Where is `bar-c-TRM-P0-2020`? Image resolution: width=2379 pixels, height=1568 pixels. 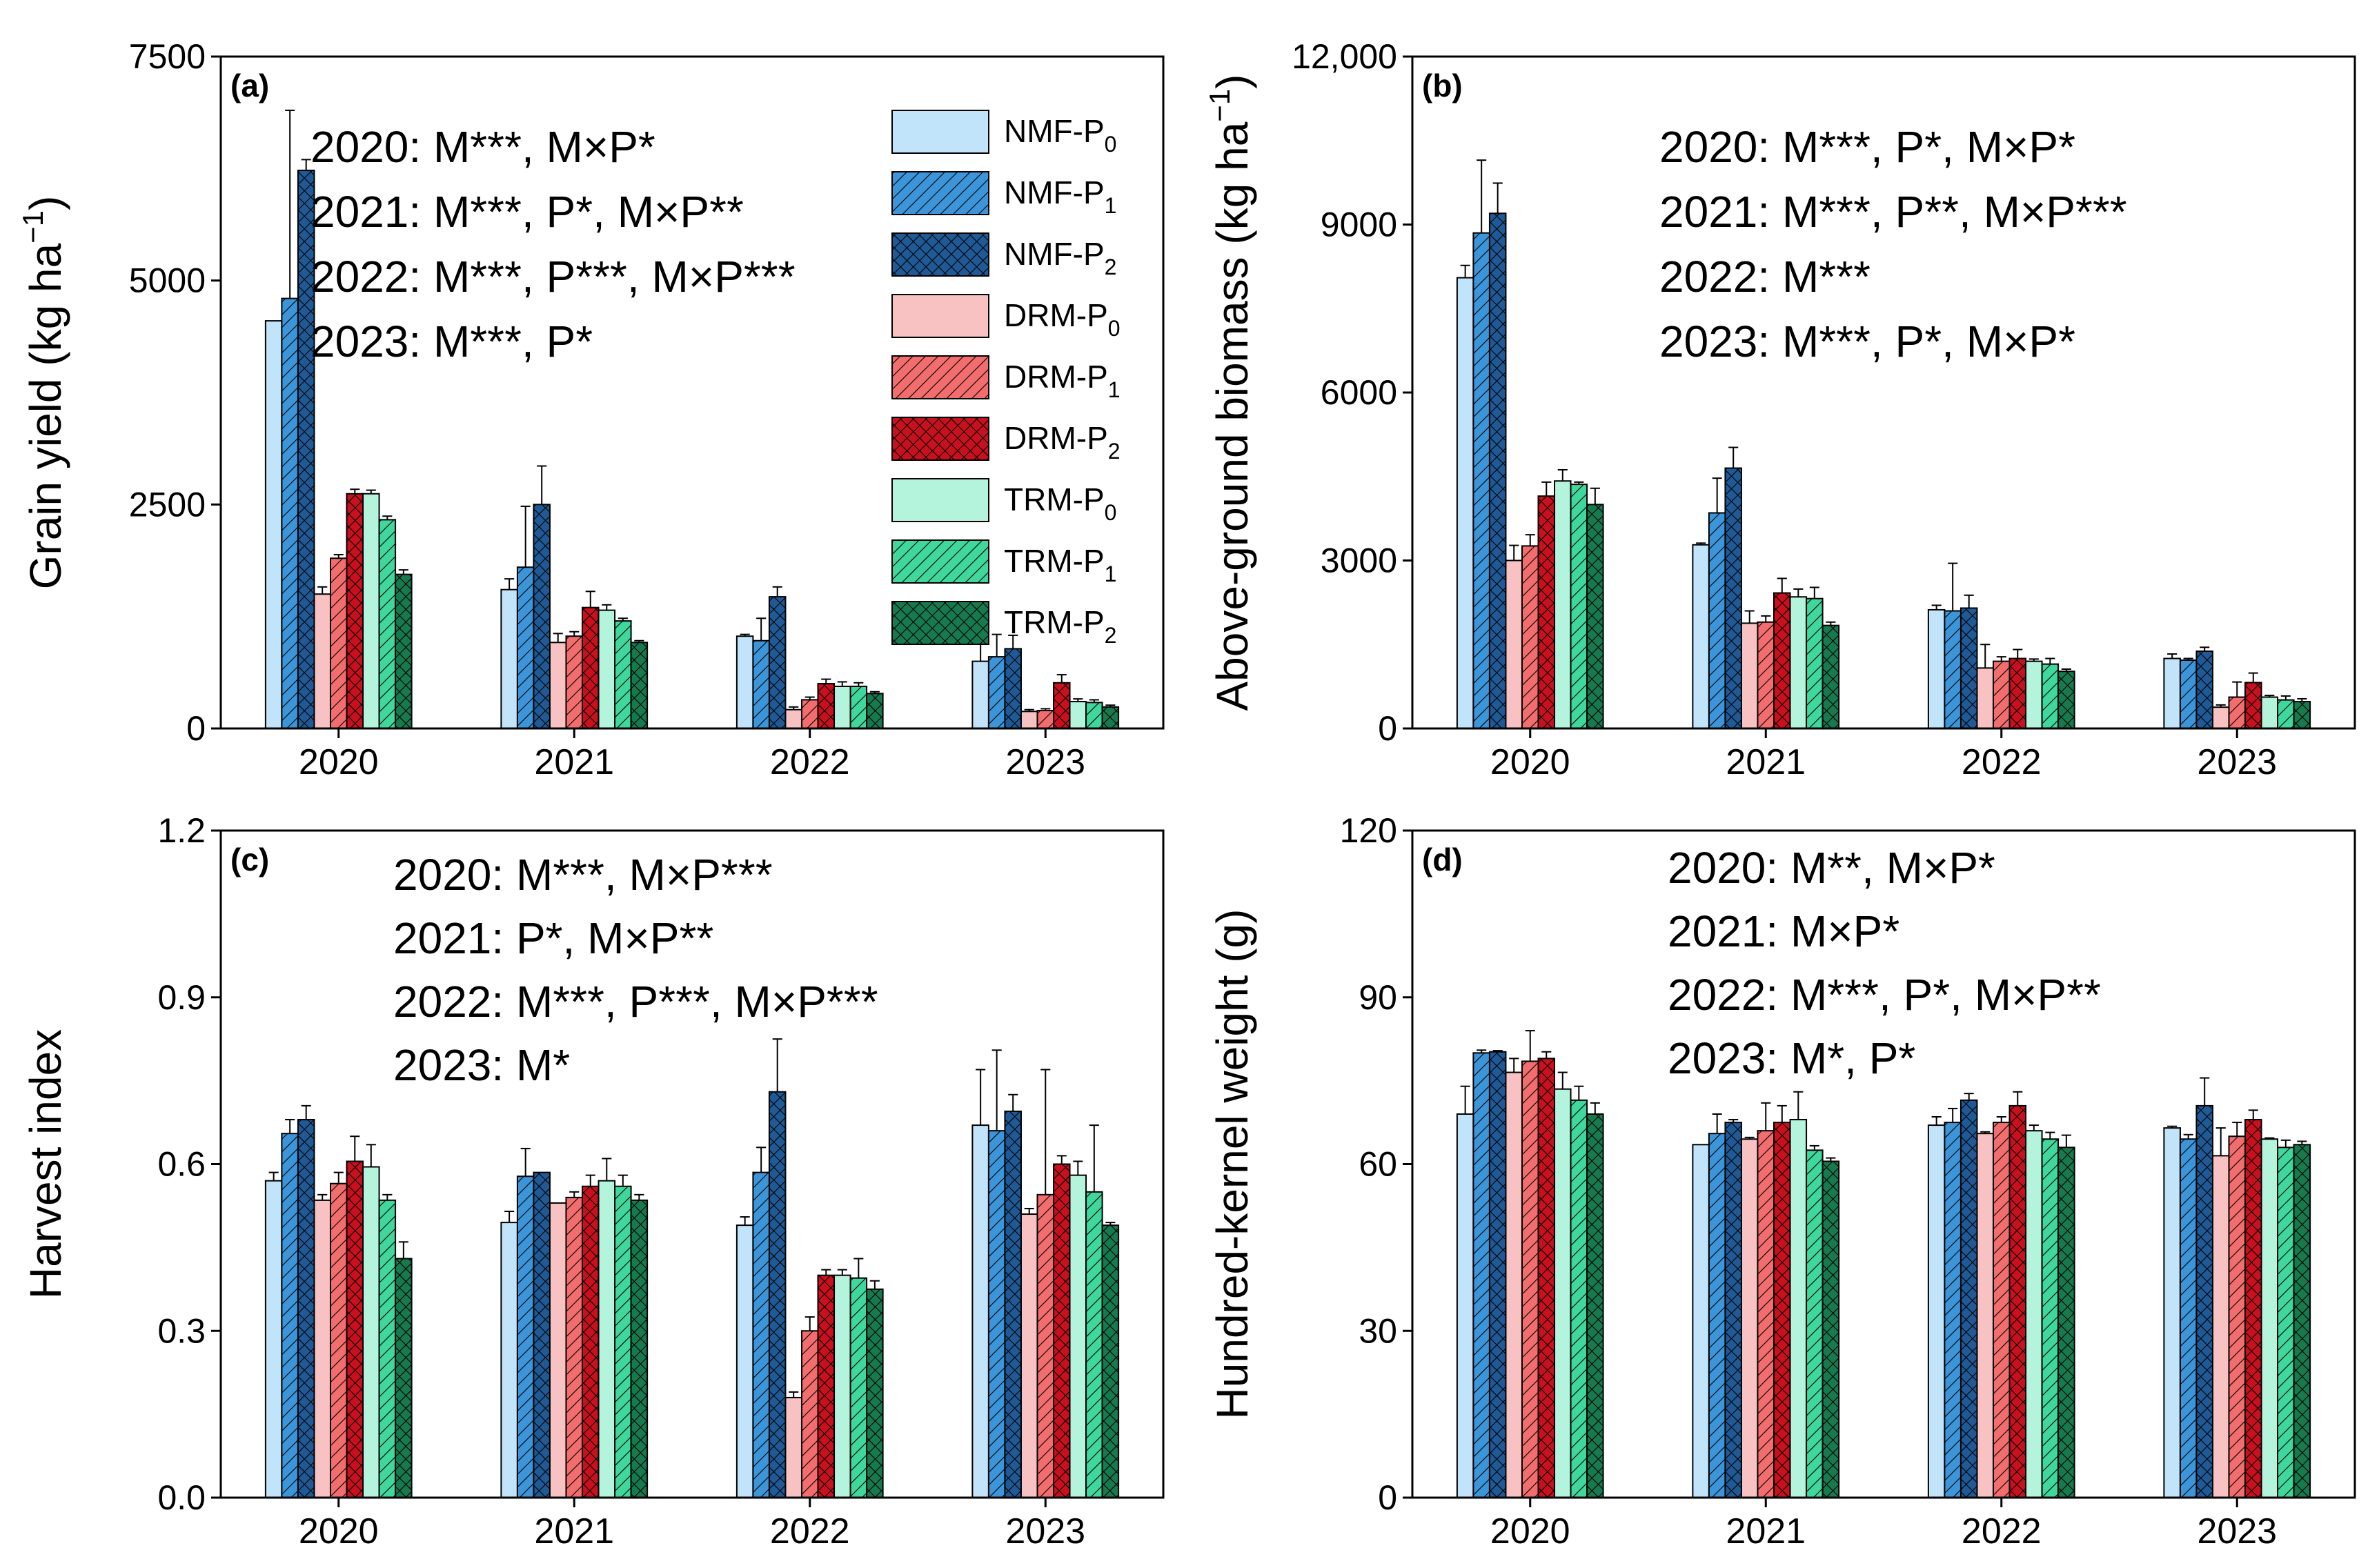
bar-c-TRM-P0-2020 is located at coordinates (371, 1332).